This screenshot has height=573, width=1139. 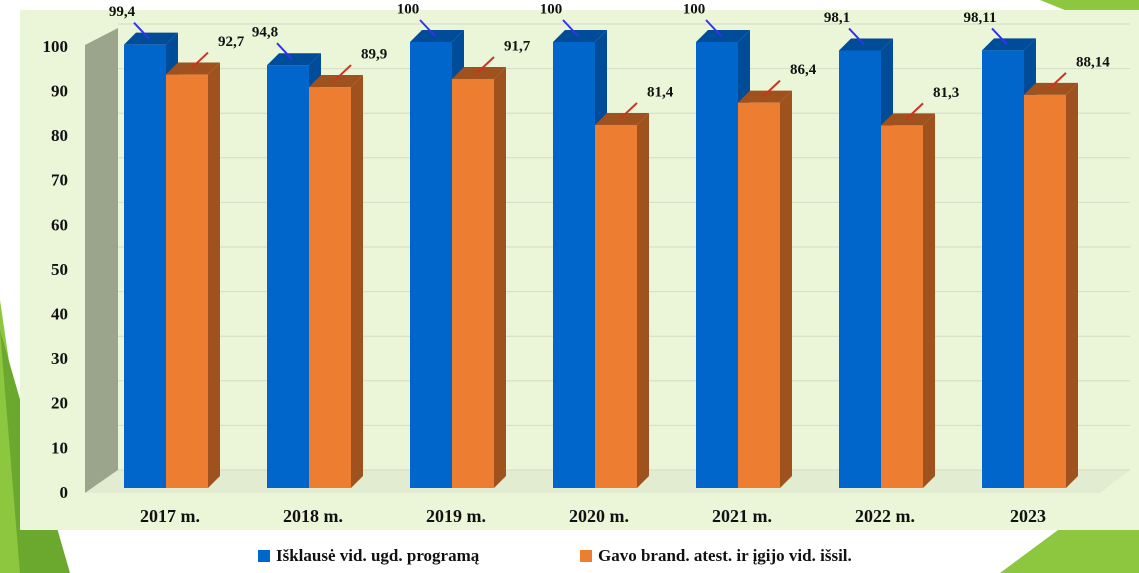 What do you see at coordinates (374, 54) in the screenshot?
I see `value-label: 89,9` at bounding box center [374, 54].